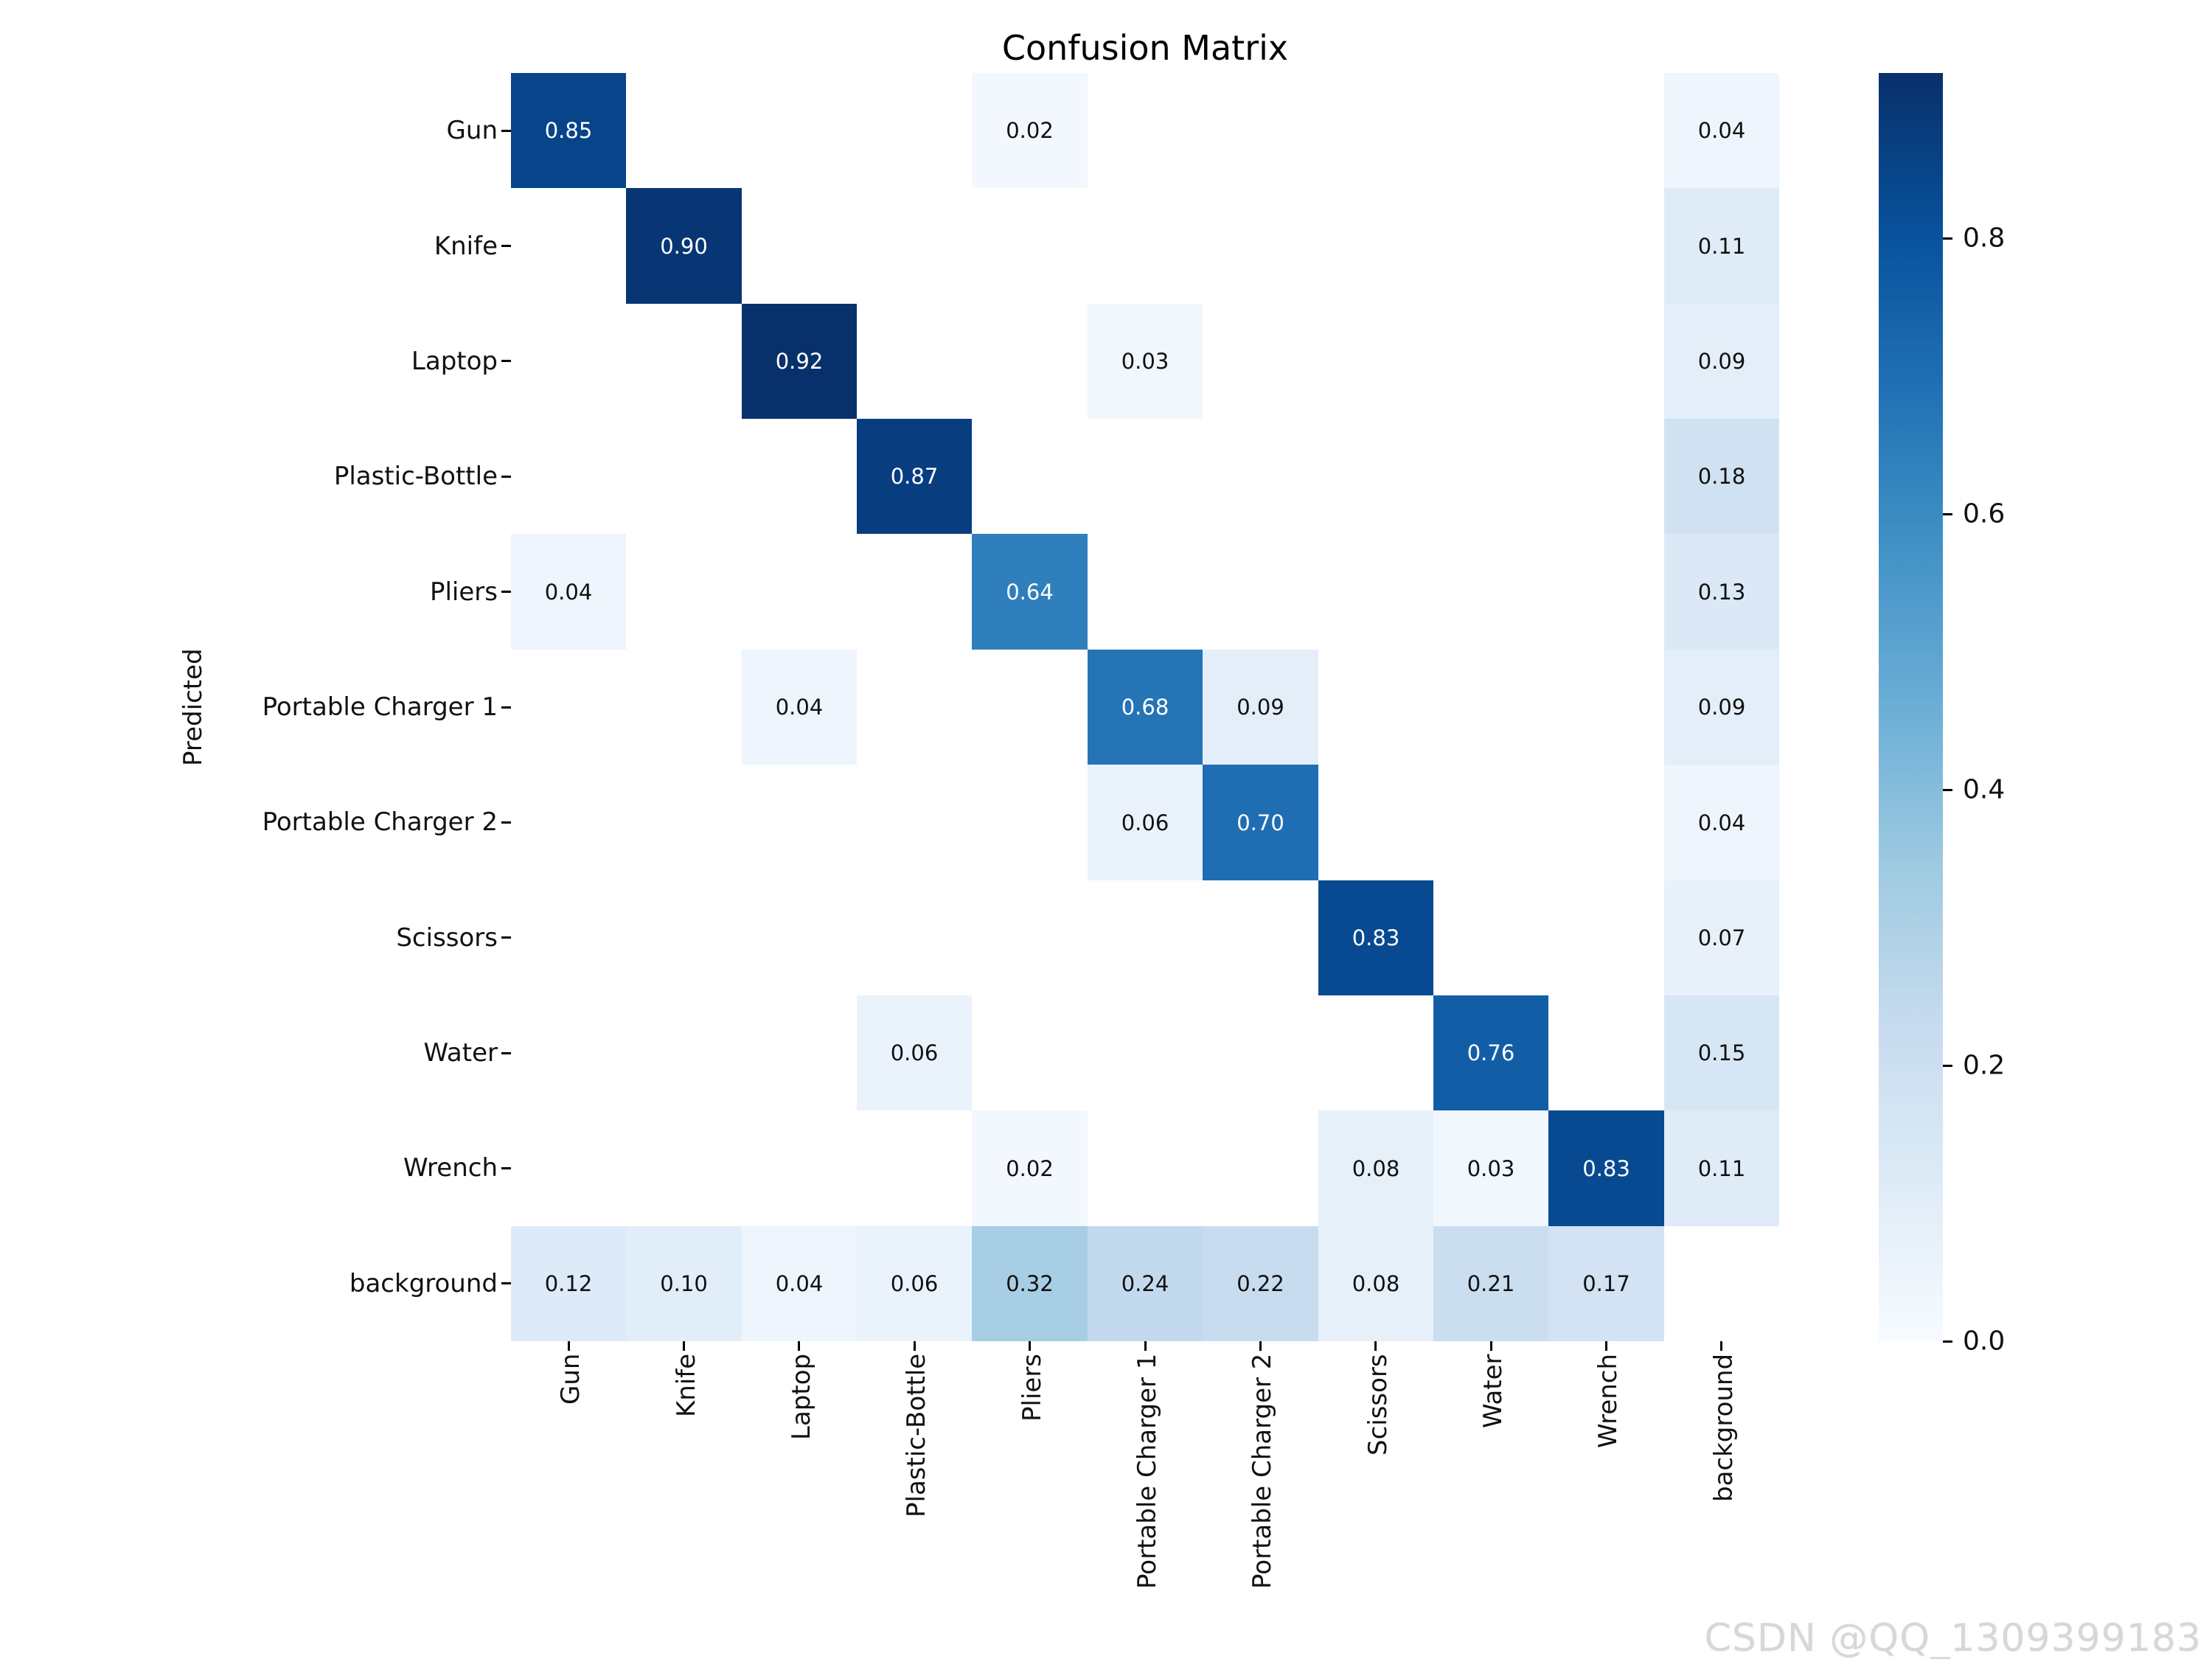 This screenshot has height=1659, width=2212. I want to click on heatmap-cell: 0.76, so click(1490, 1052).